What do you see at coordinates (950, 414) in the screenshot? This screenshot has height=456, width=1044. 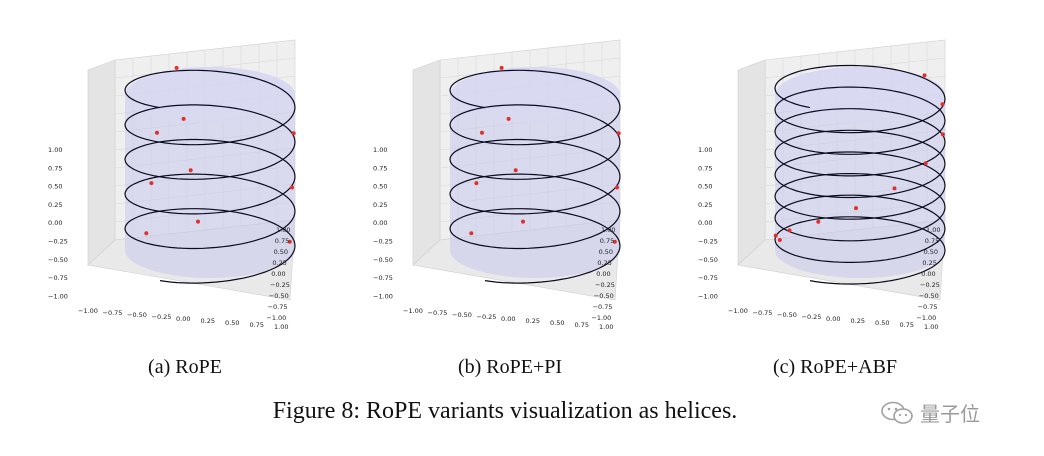 I see `watermark-text: 量子位` at bounding box center [950, 414].